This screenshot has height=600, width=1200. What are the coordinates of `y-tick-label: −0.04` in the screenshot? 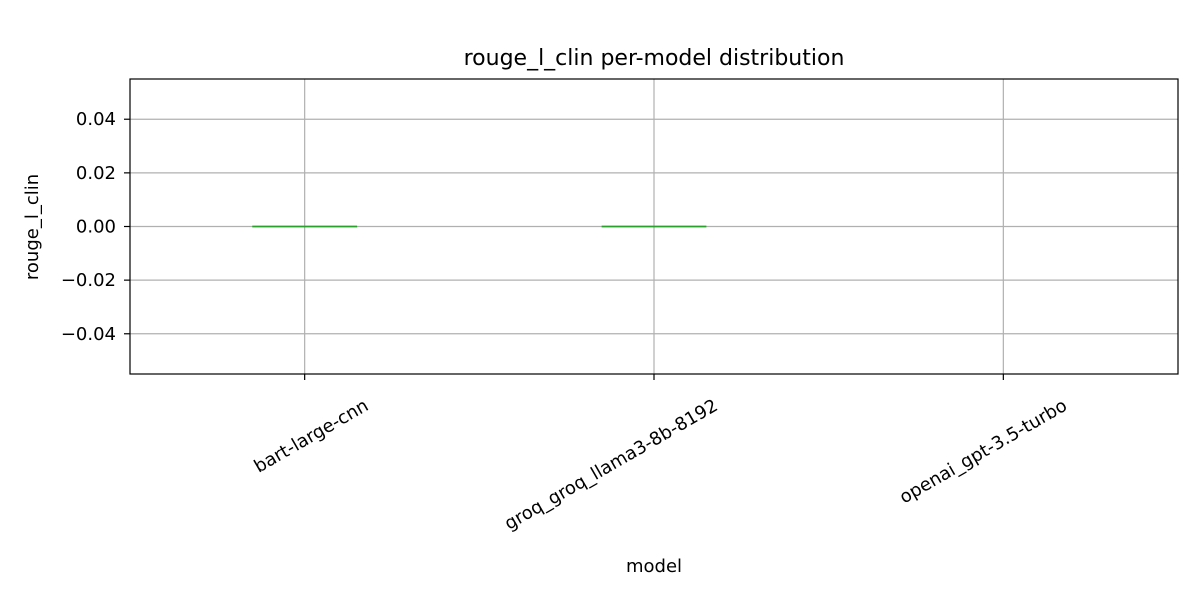 It's located at (88, 334).